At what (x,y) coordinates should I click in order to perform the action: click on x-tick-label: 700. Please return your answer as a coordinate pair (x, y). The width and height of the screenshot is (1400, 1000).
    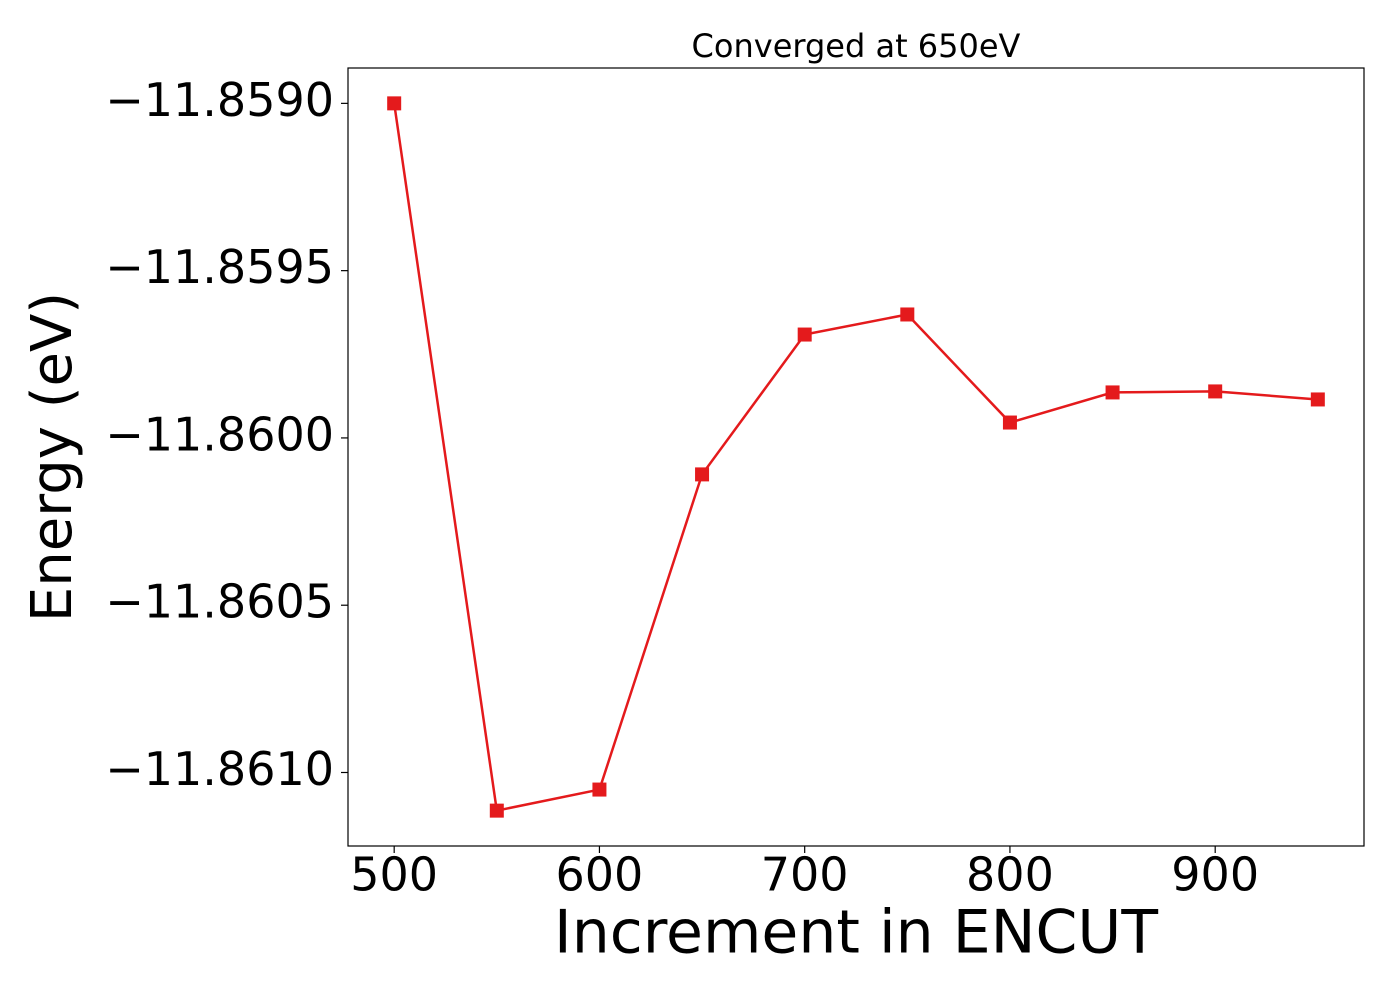
    Looking at the image, I should click on (805, 875).